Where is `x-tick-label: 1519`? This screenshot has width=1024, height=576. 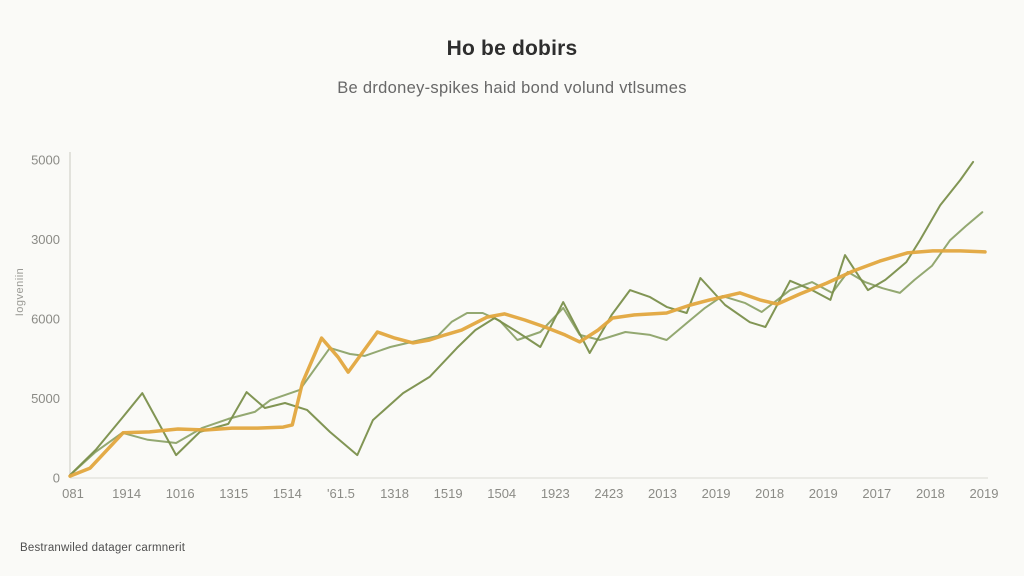
x-tick-label: 1519 is located at coordinates (448, 493).